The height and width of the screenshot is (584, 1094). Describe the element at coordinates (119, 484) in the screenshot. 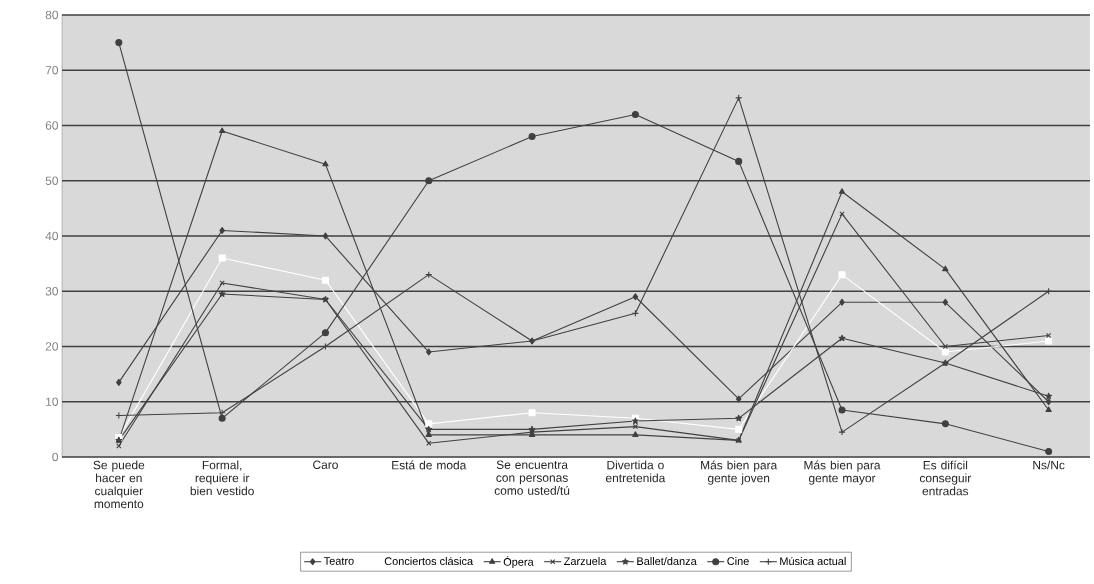

I see `x-tick-label: Se puede hacer en cualquier momento` at that location.